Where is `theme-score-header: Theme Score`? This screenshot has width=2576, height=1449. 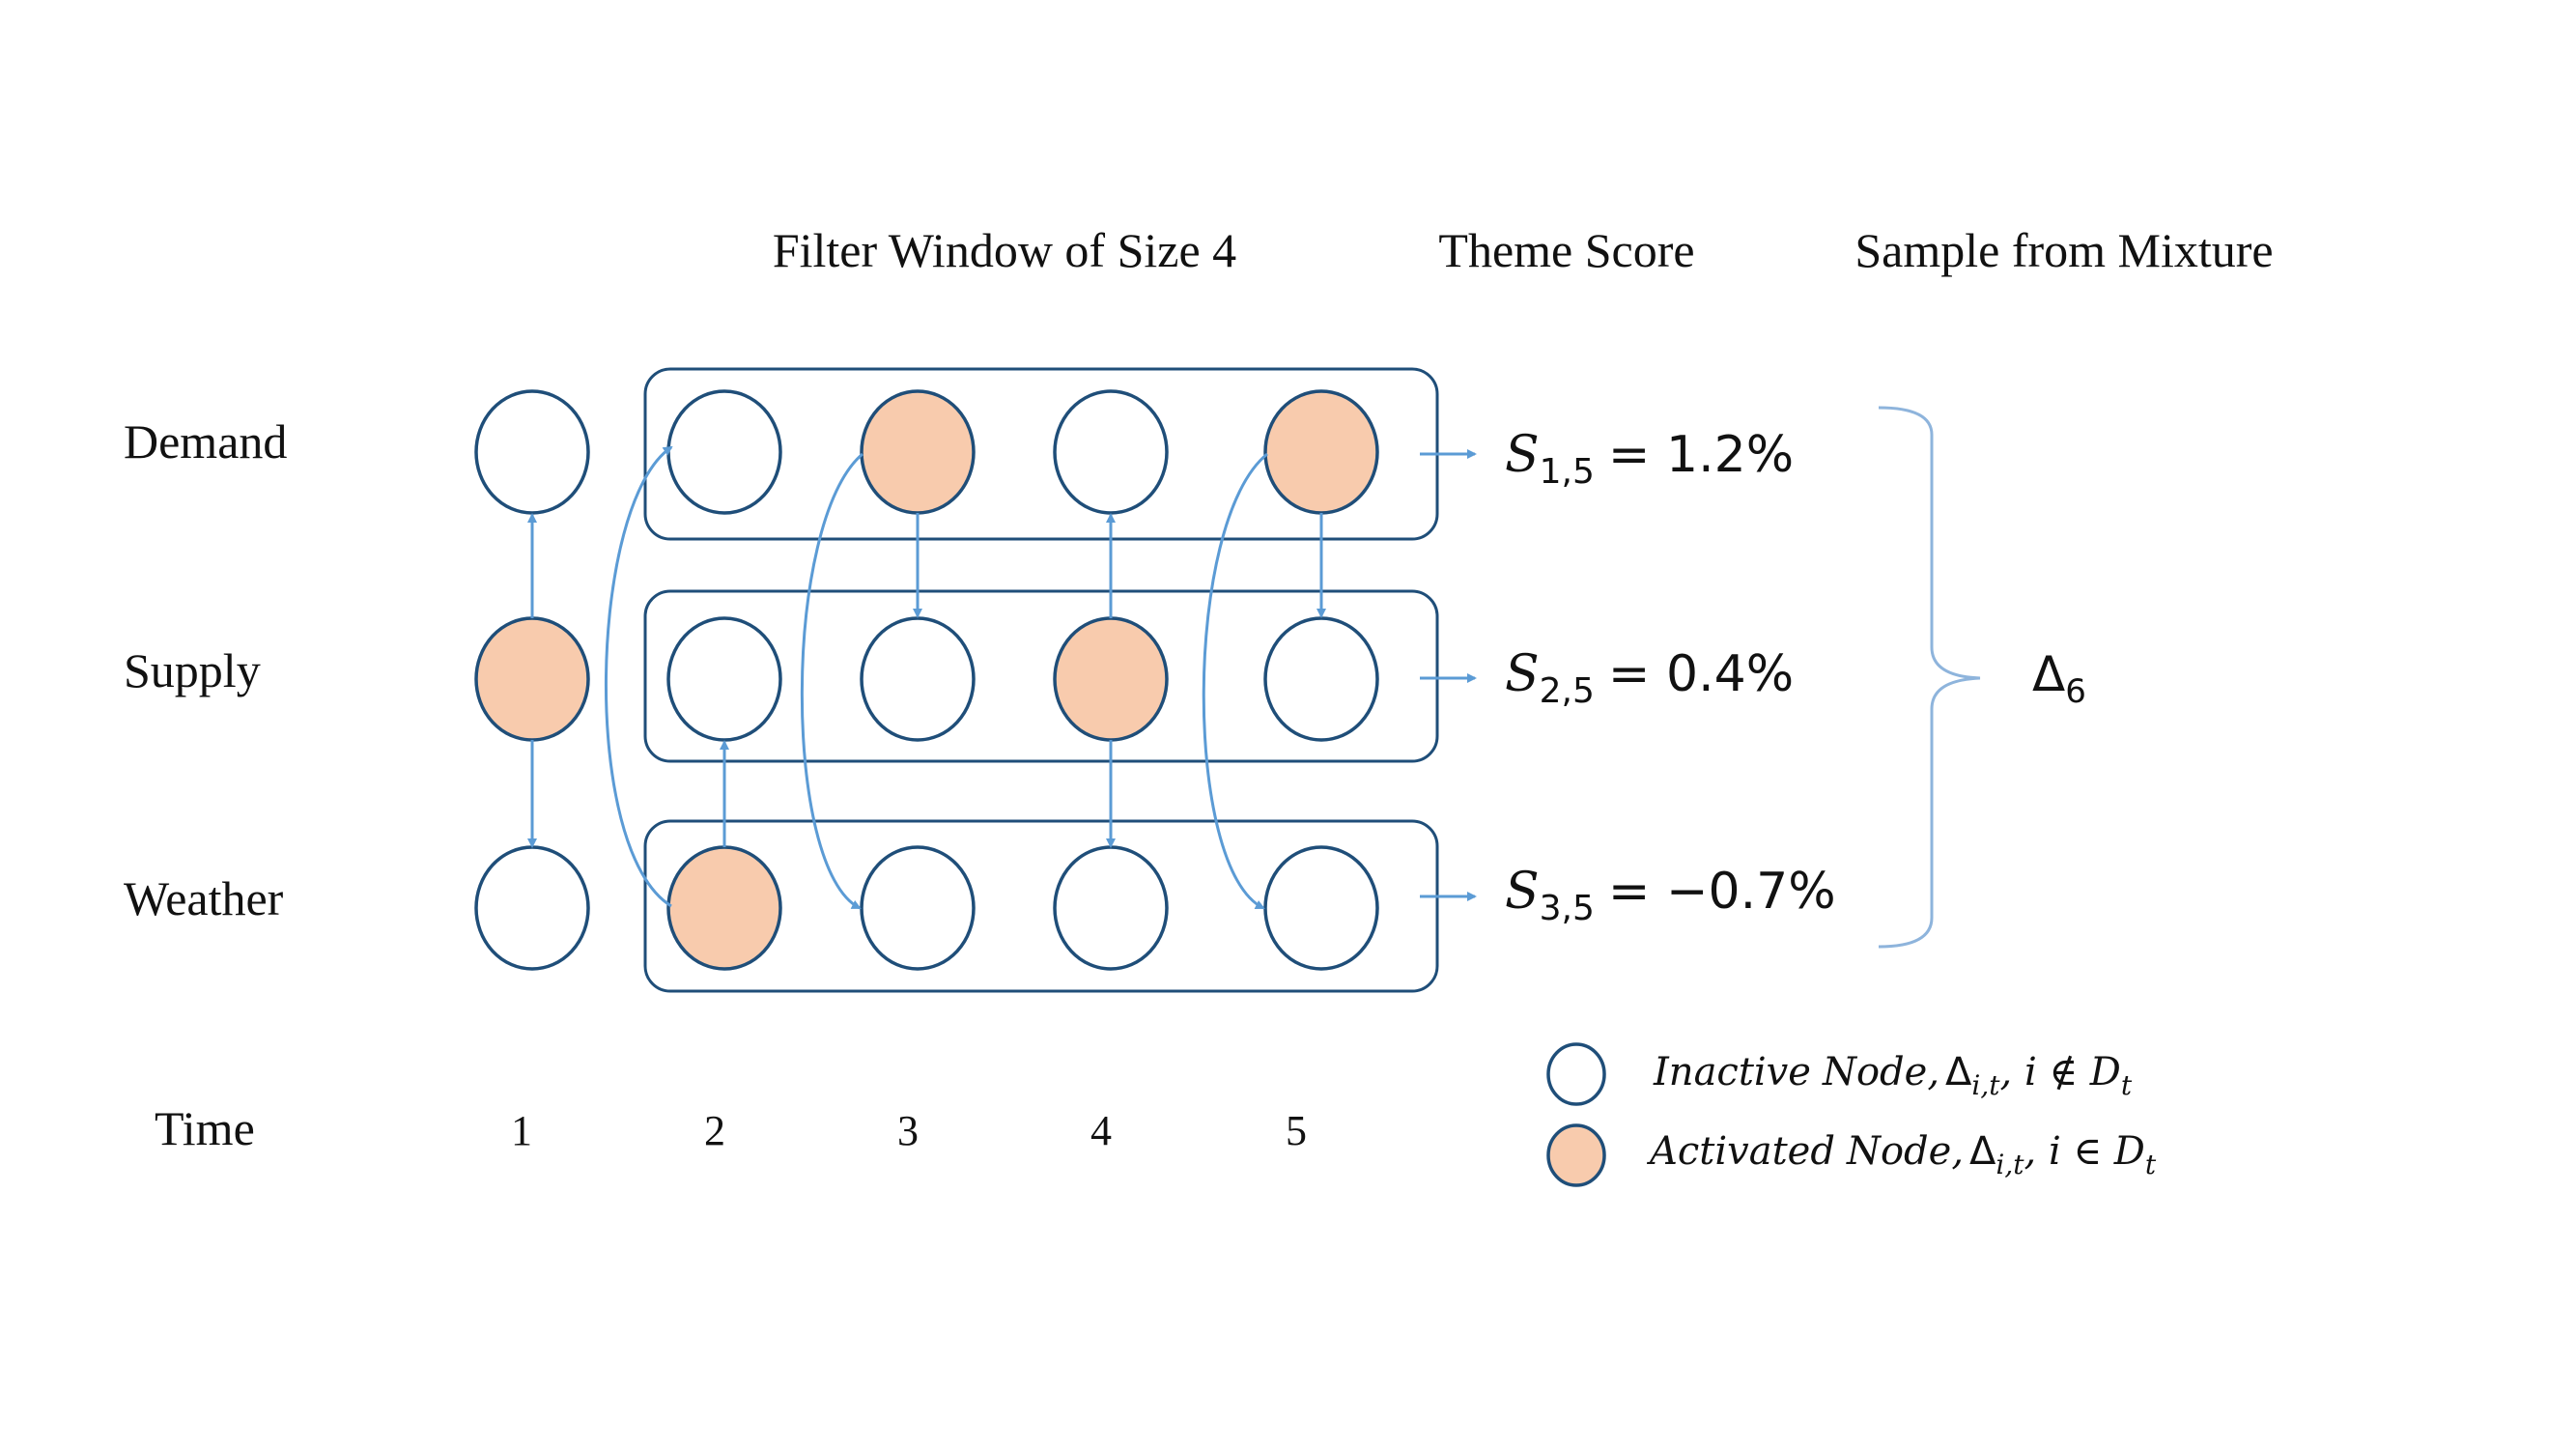
theme-score-header: Theme Score is located at coordinates (1566, 250).